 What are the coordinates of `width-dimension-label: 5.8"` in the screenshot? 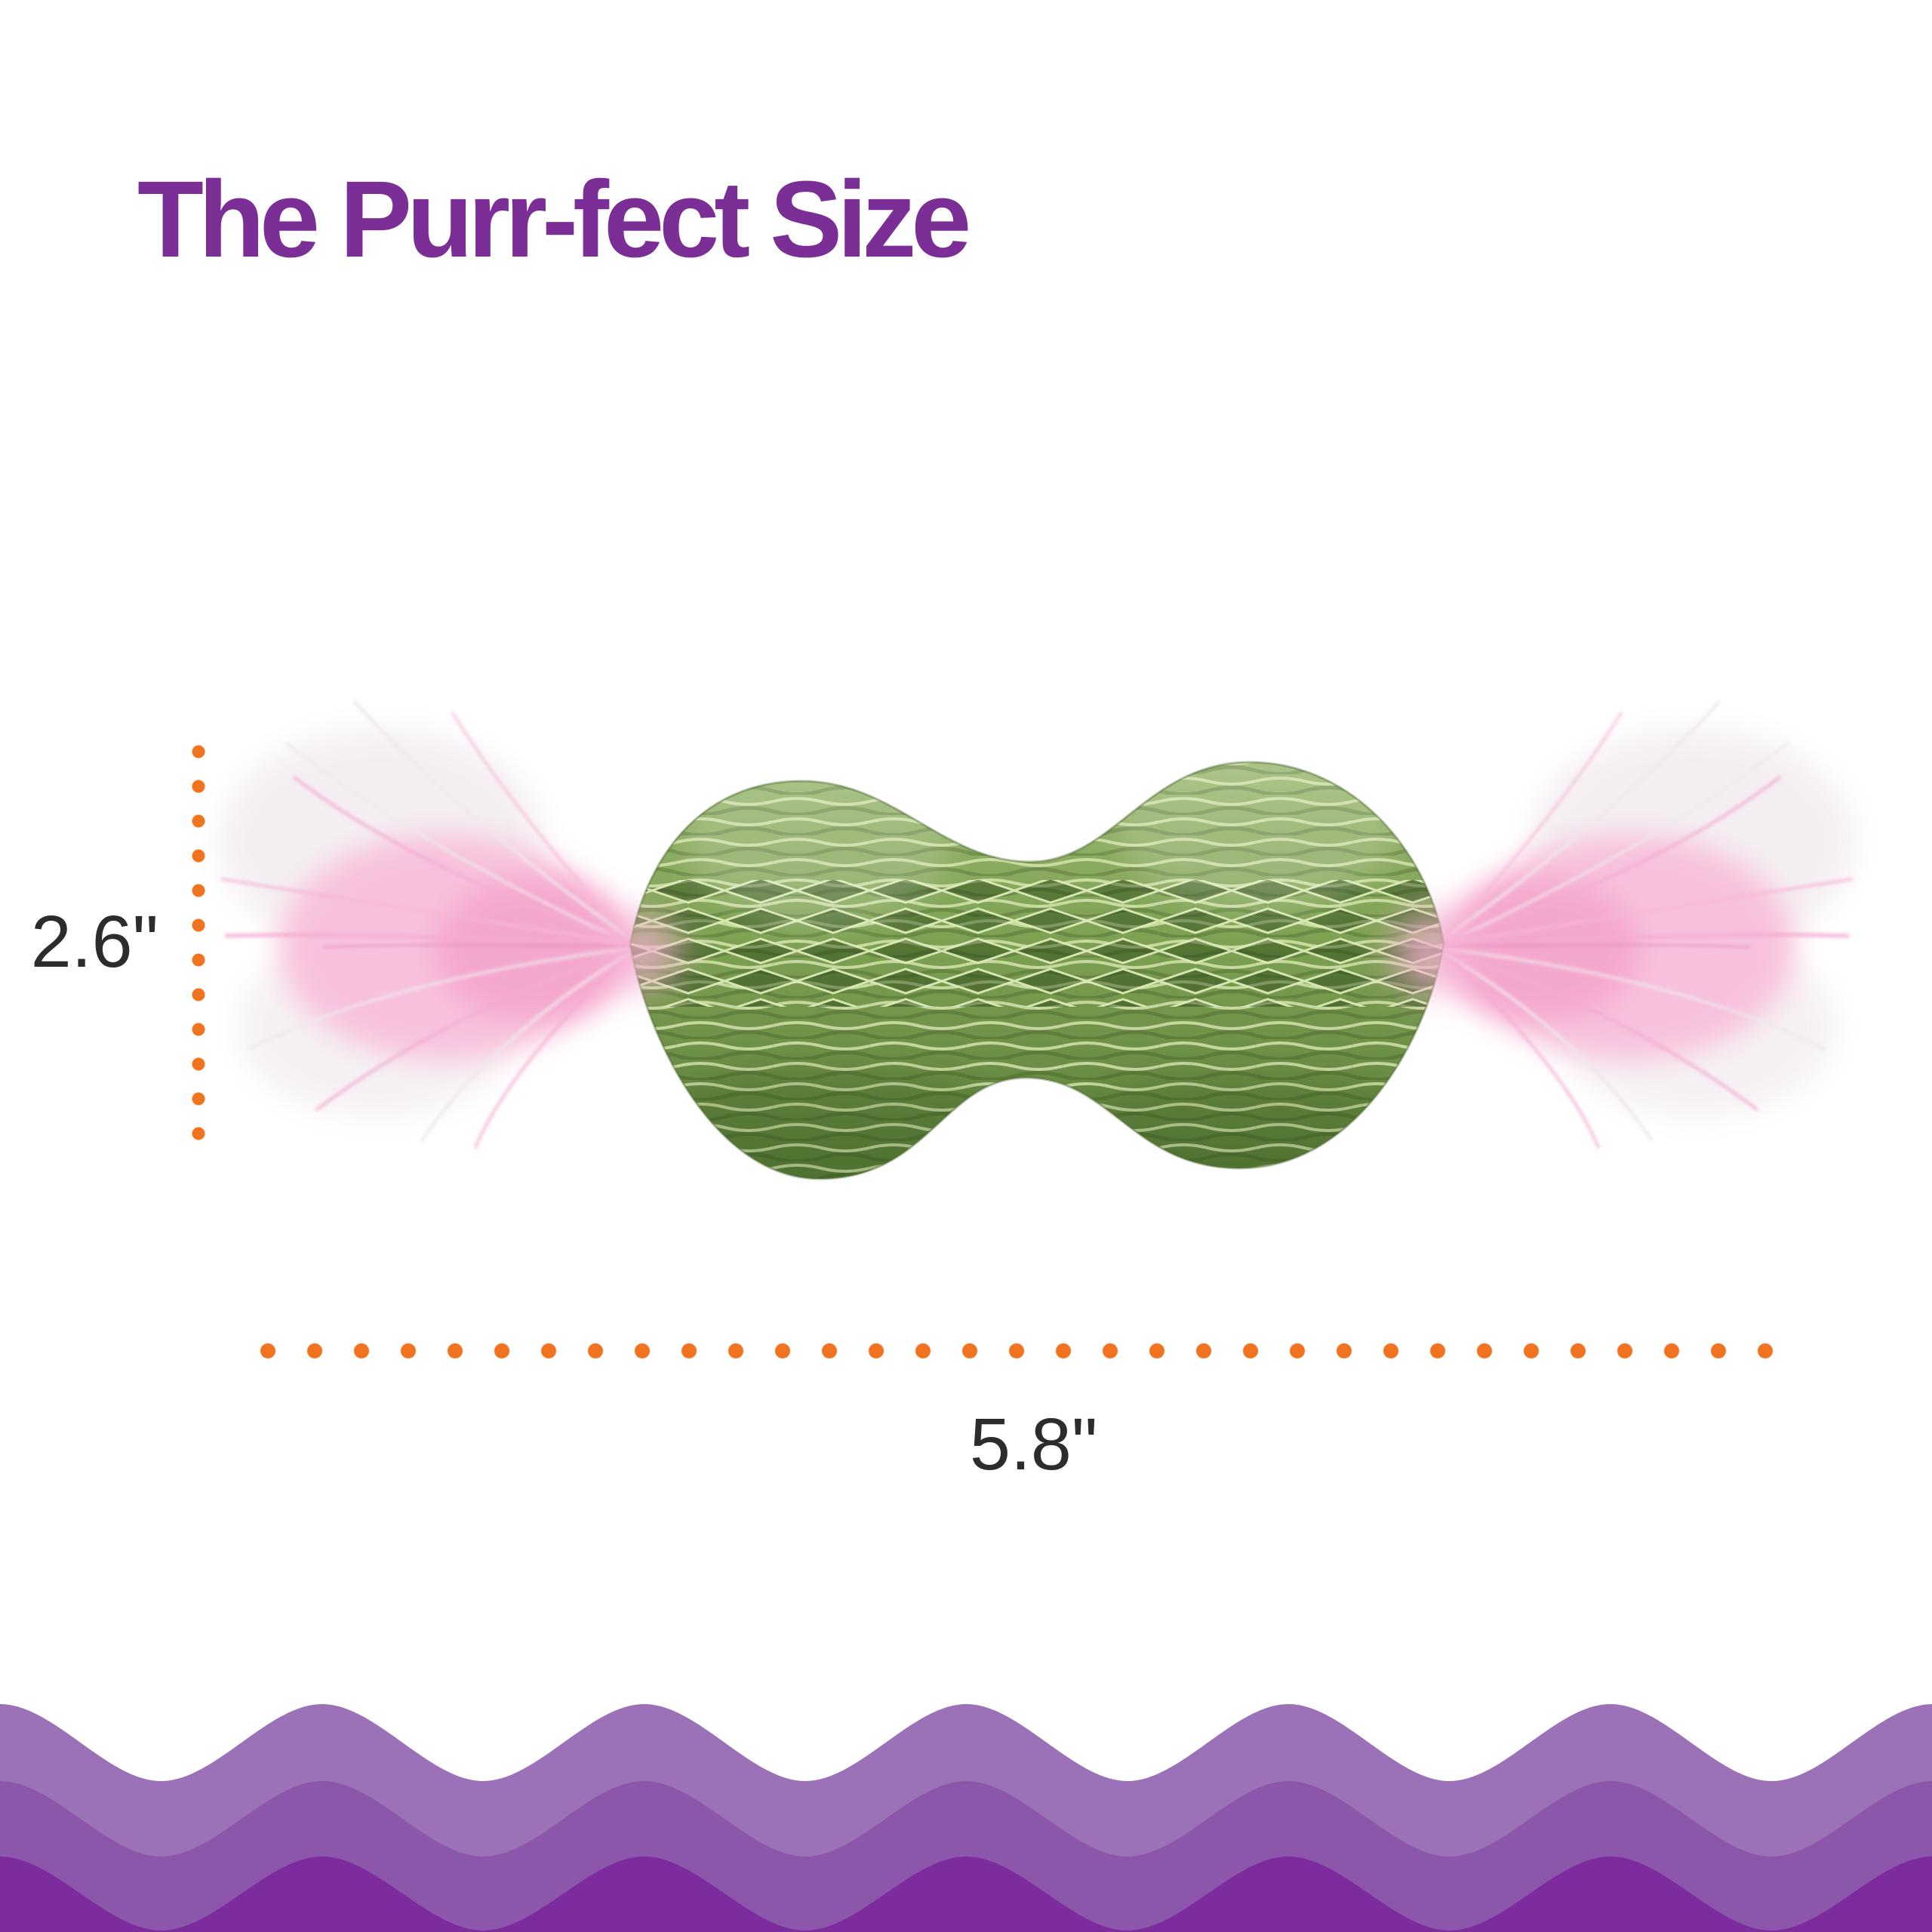 It's located at (1034, 1444).